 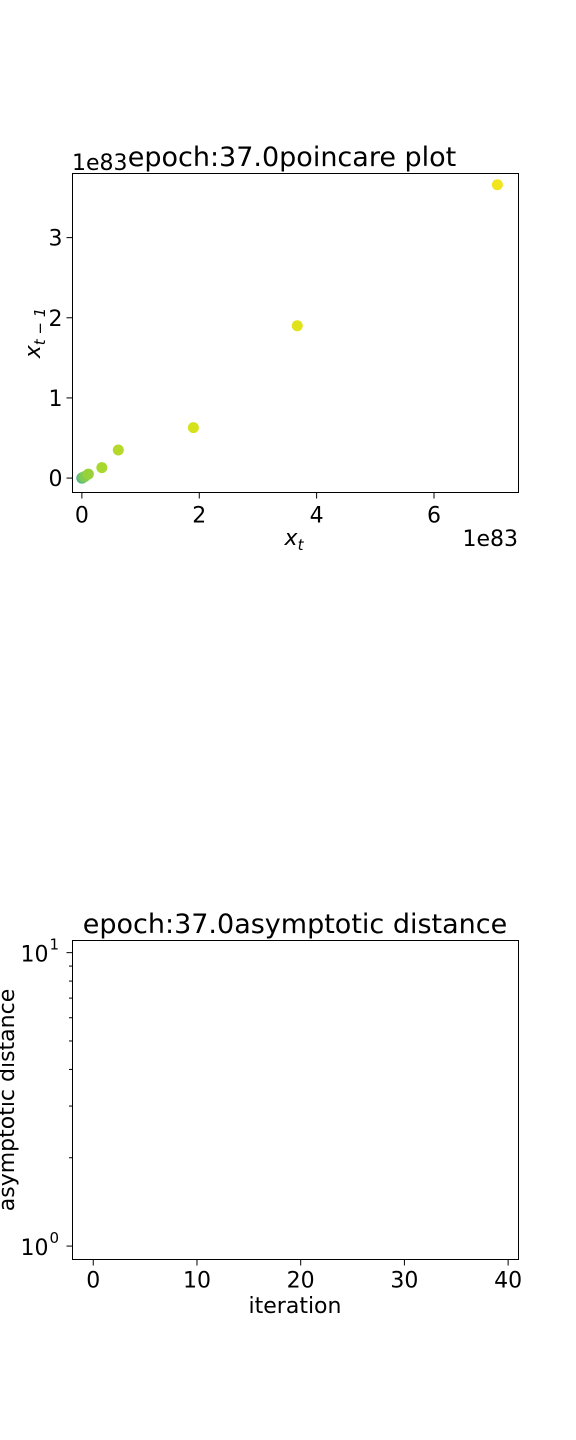 What do you see at coordinates (434, 516) in the screenshot?
I see `poincare-x-tick-label: 6` at bounding box center [434, 516].